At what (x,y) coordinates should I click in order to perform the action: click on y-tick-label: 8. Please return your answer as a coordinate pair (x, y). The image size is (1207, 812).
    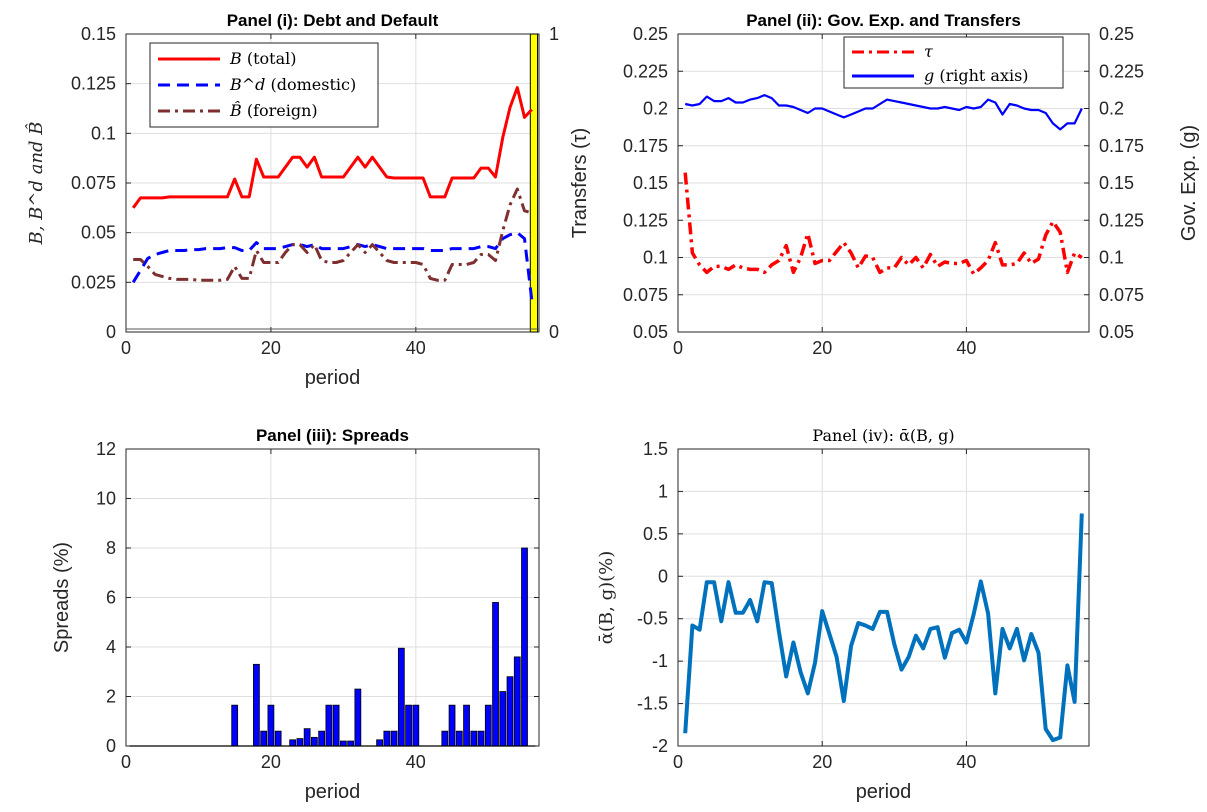
    Looking at the image, I should click on (111, 548).